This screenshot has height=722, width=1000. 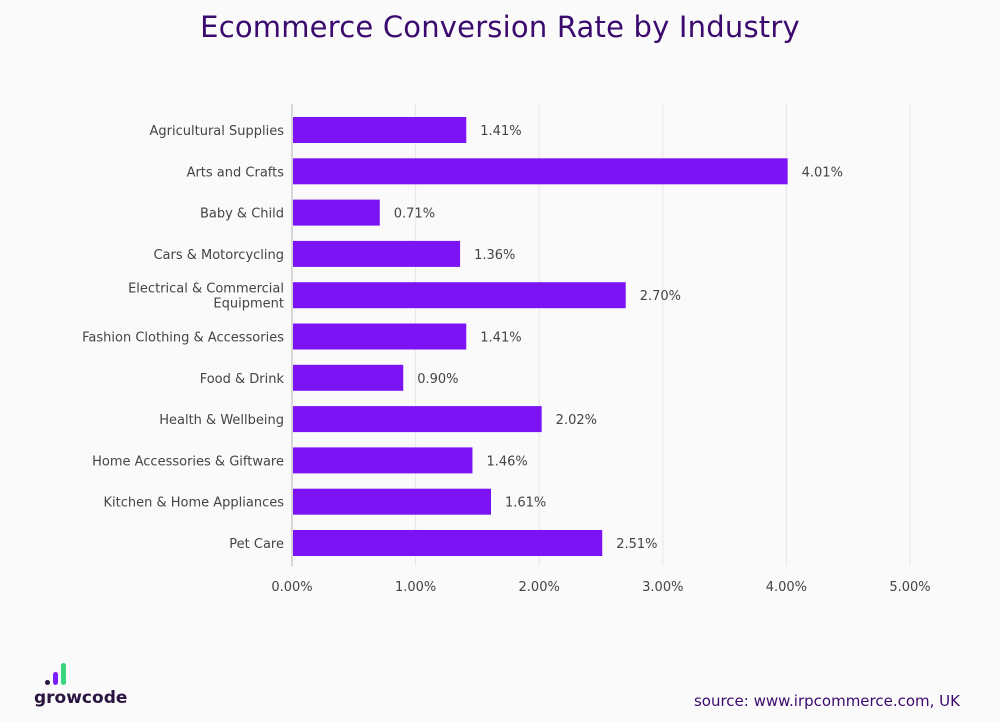 What do you see at coordinates (414, 214) in the screenshot?
I see `data-label: 0.71%` at bounding box center [414, 214].